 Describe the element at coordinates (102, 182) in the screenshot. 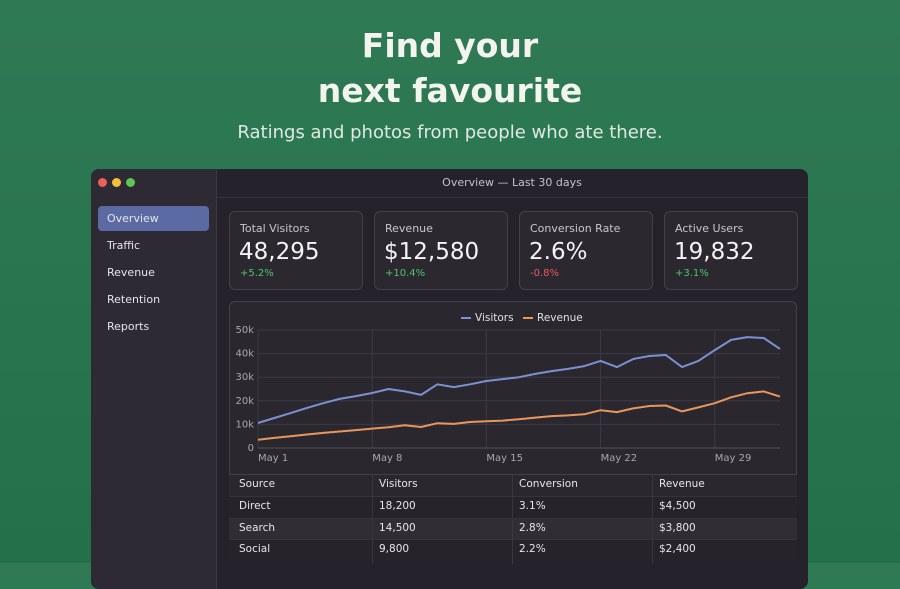

I see `close-button` at that location.